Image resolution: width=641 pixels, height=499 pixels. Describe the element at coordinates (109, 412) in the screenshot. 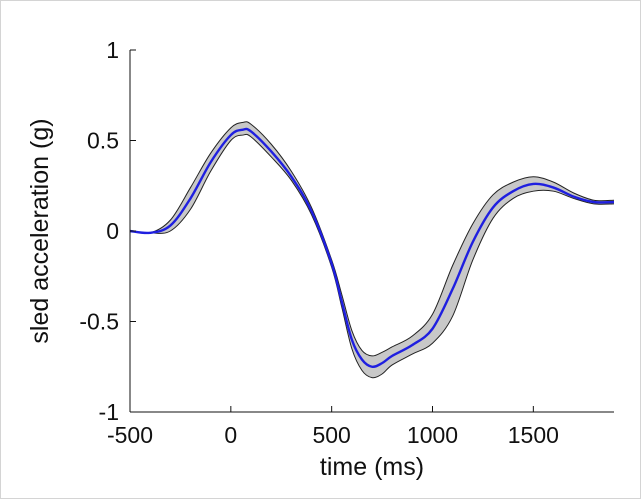

I see `y-tick-label: -1` at that location.